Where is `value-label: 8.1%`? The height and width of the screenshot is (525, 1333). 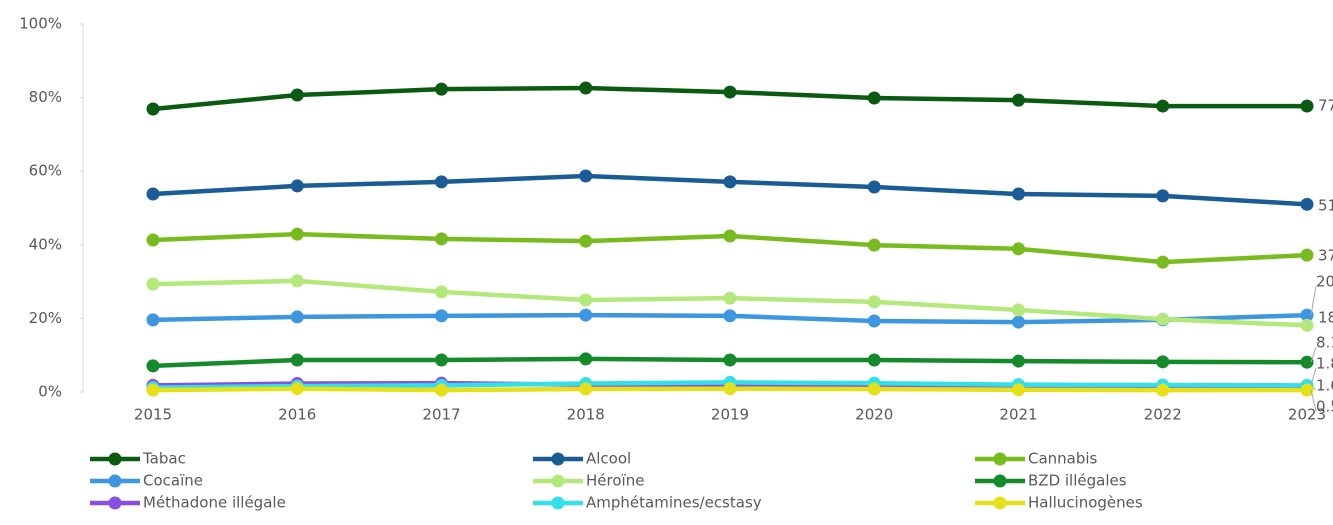
value-label: 8.1% is located at coordinates (1324, 343).